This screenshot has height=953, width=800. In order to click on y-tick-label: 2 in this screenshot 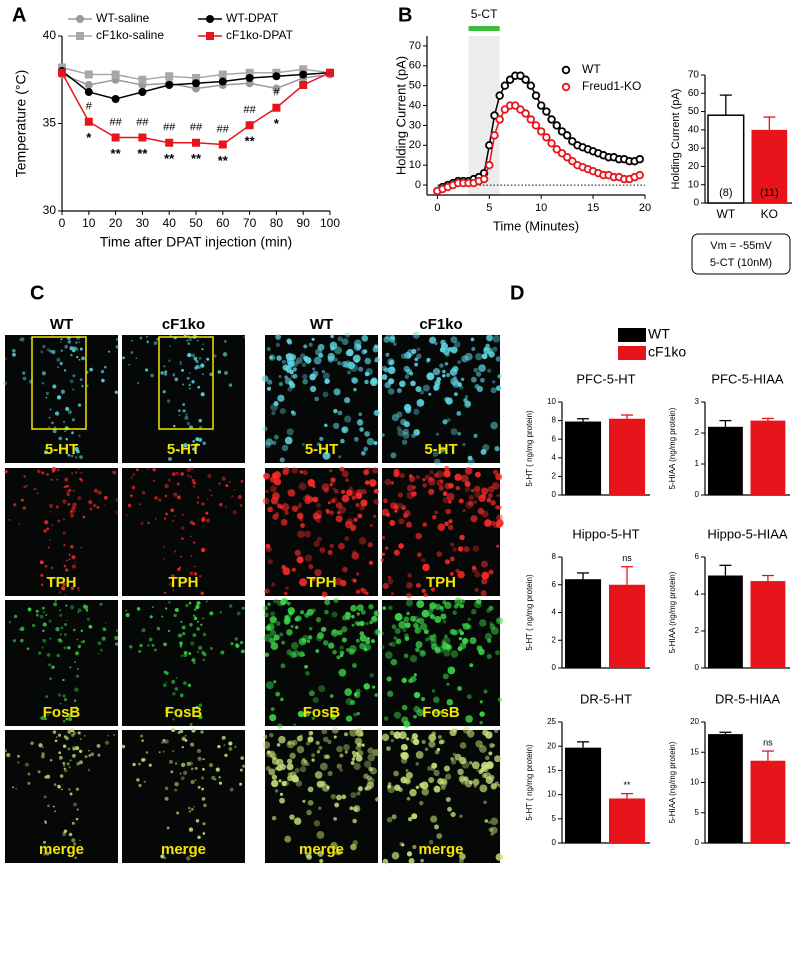, I will do `click(554, 476)`.